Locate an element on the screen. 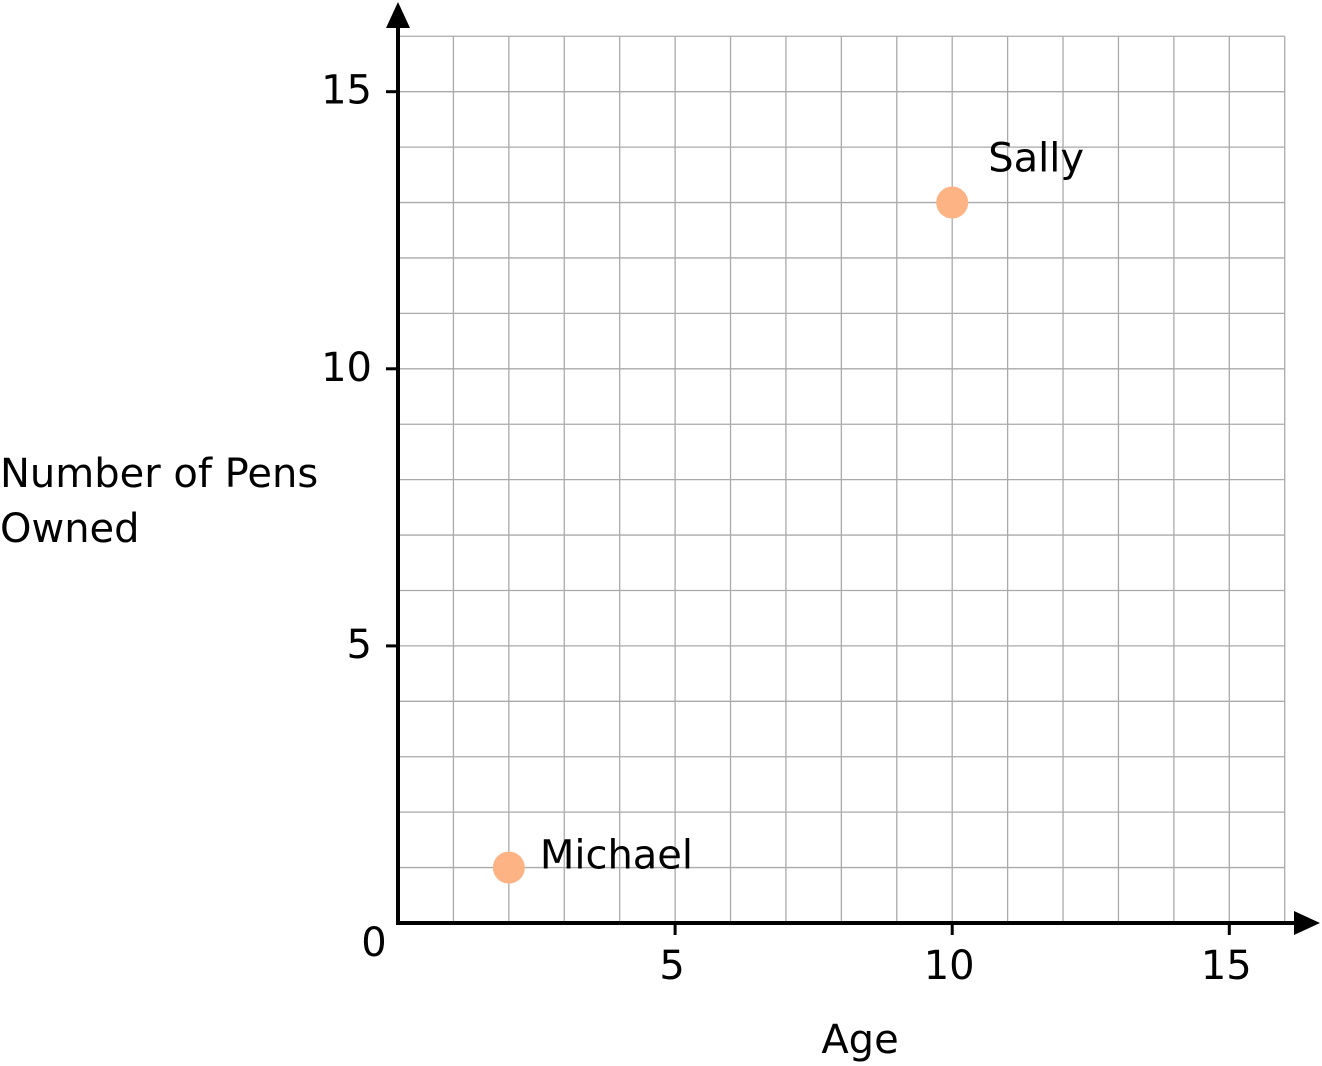 This screenshot has height=1066, width=1322. x-axis-arrow is located at coordinates (1307, 923).